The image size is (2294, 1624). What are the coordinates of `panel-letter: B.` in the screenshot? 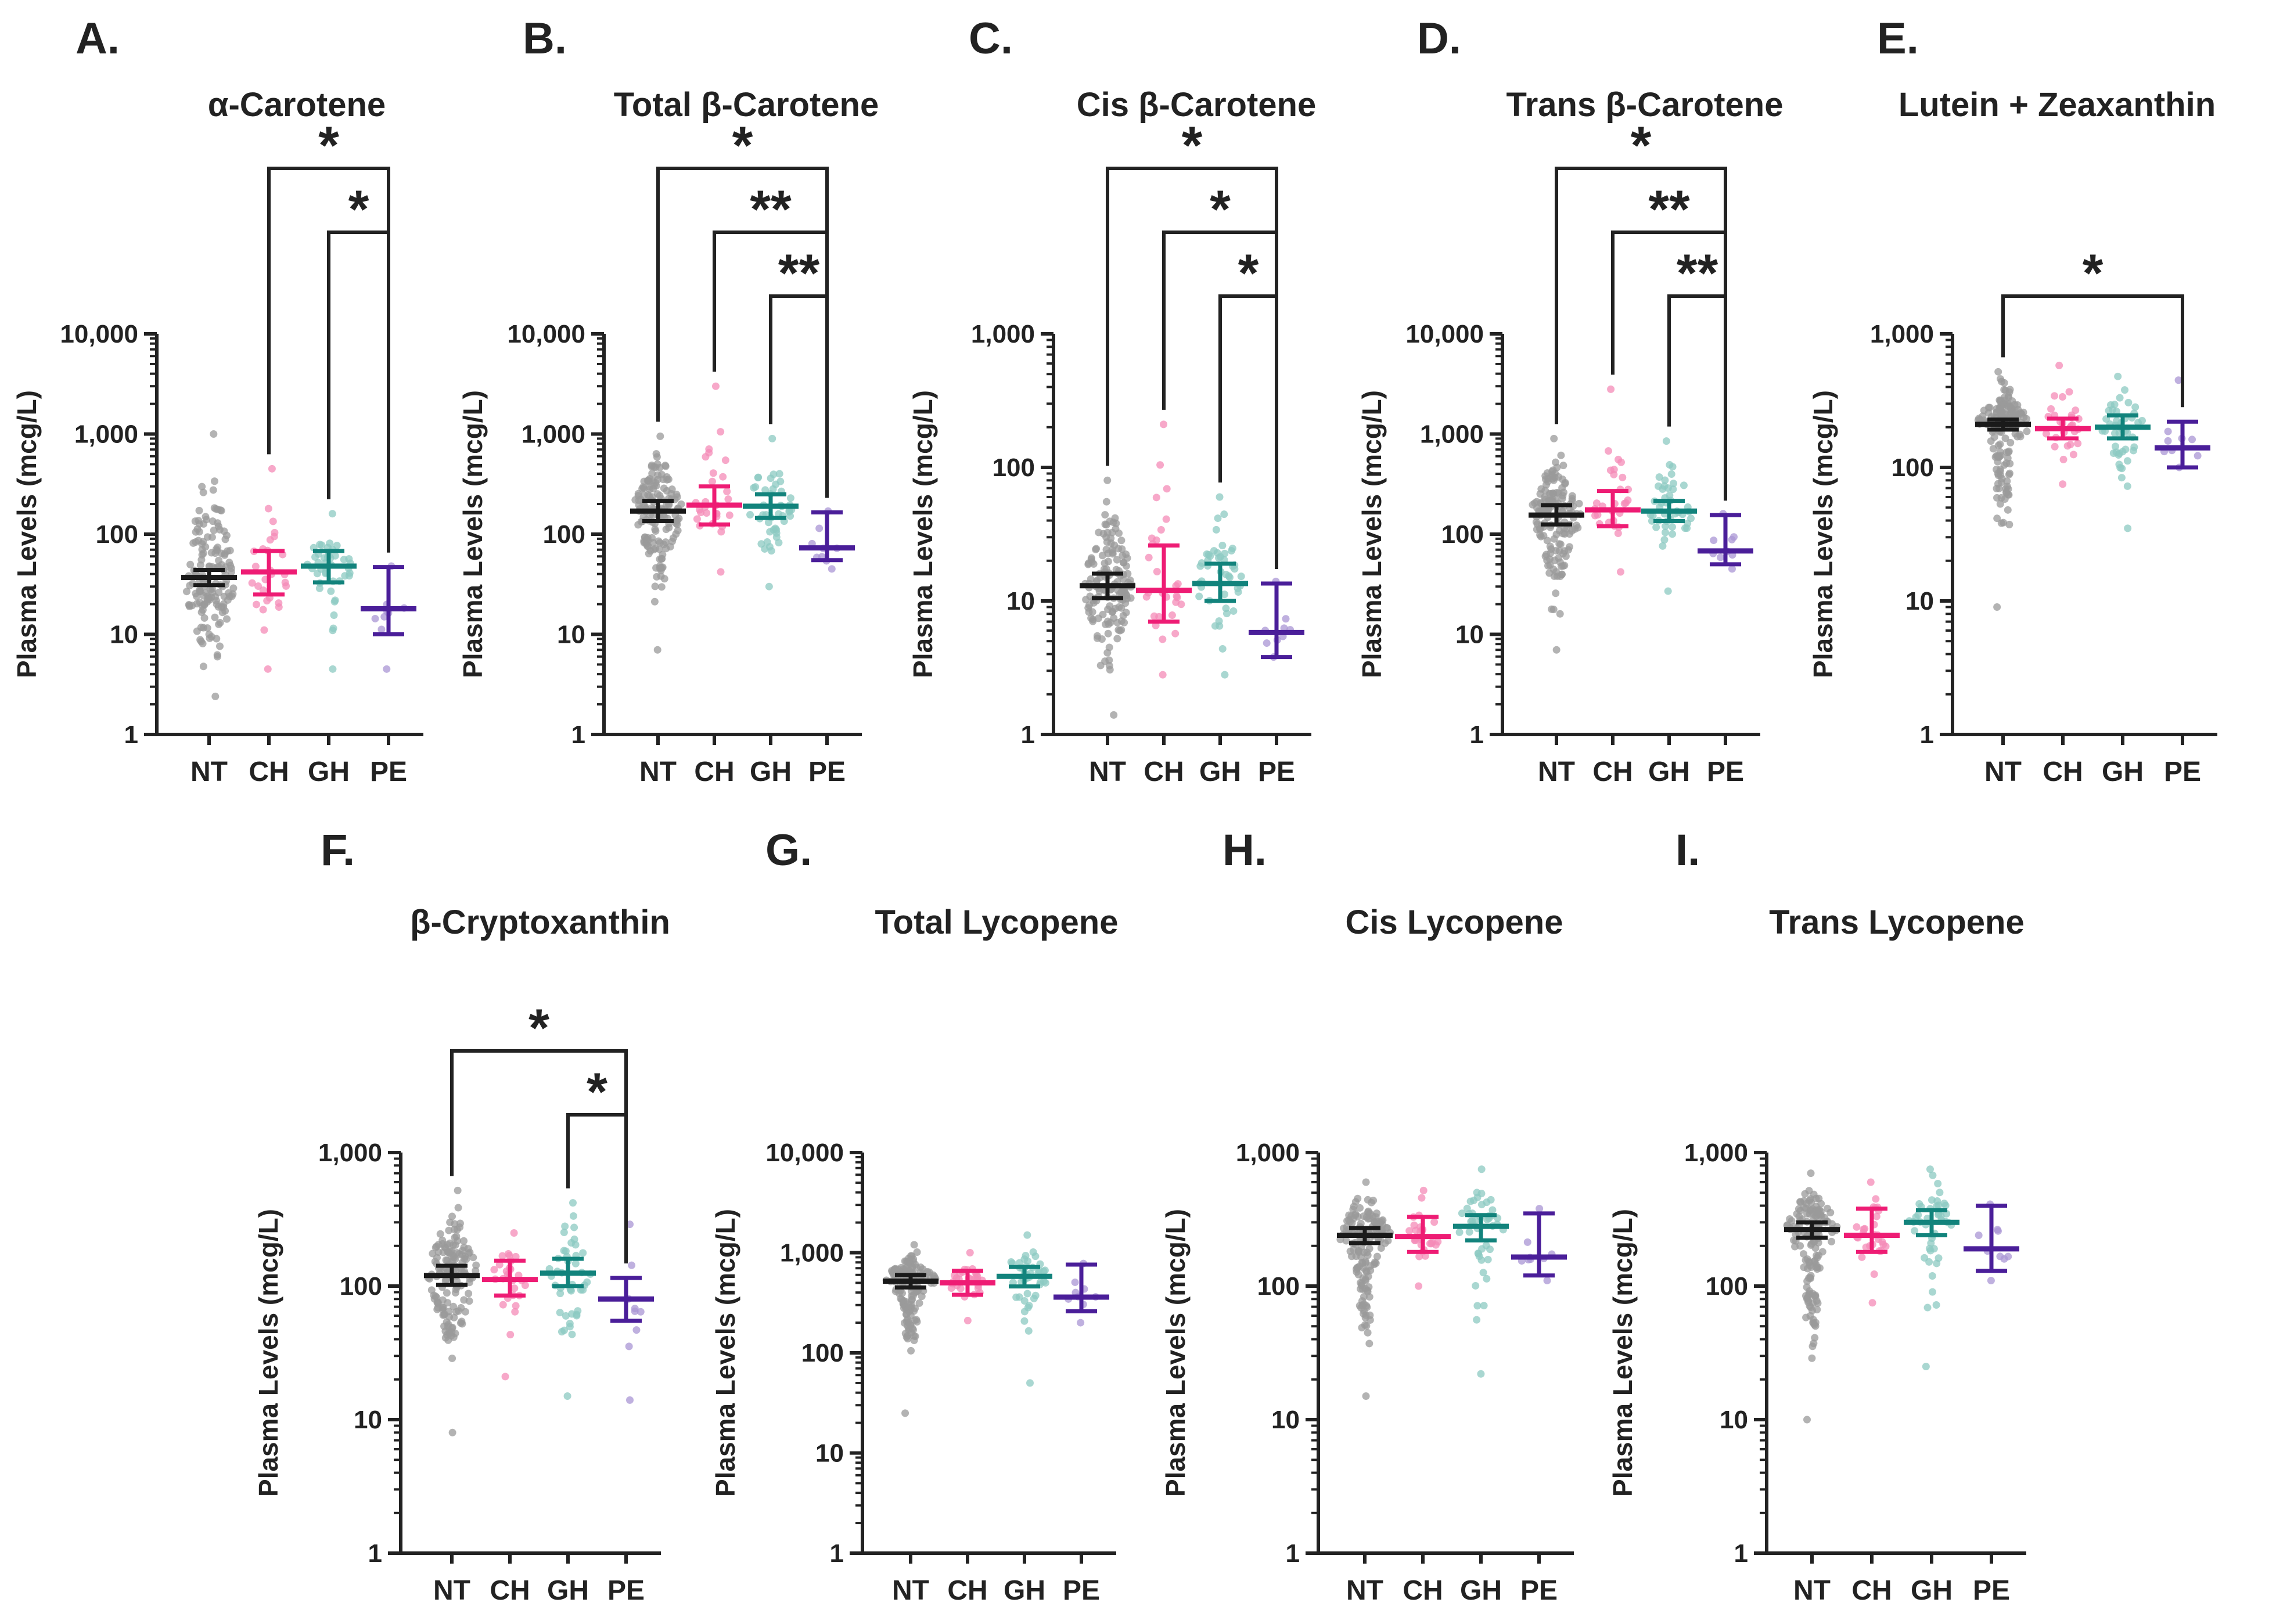 It's located at (545, 38).